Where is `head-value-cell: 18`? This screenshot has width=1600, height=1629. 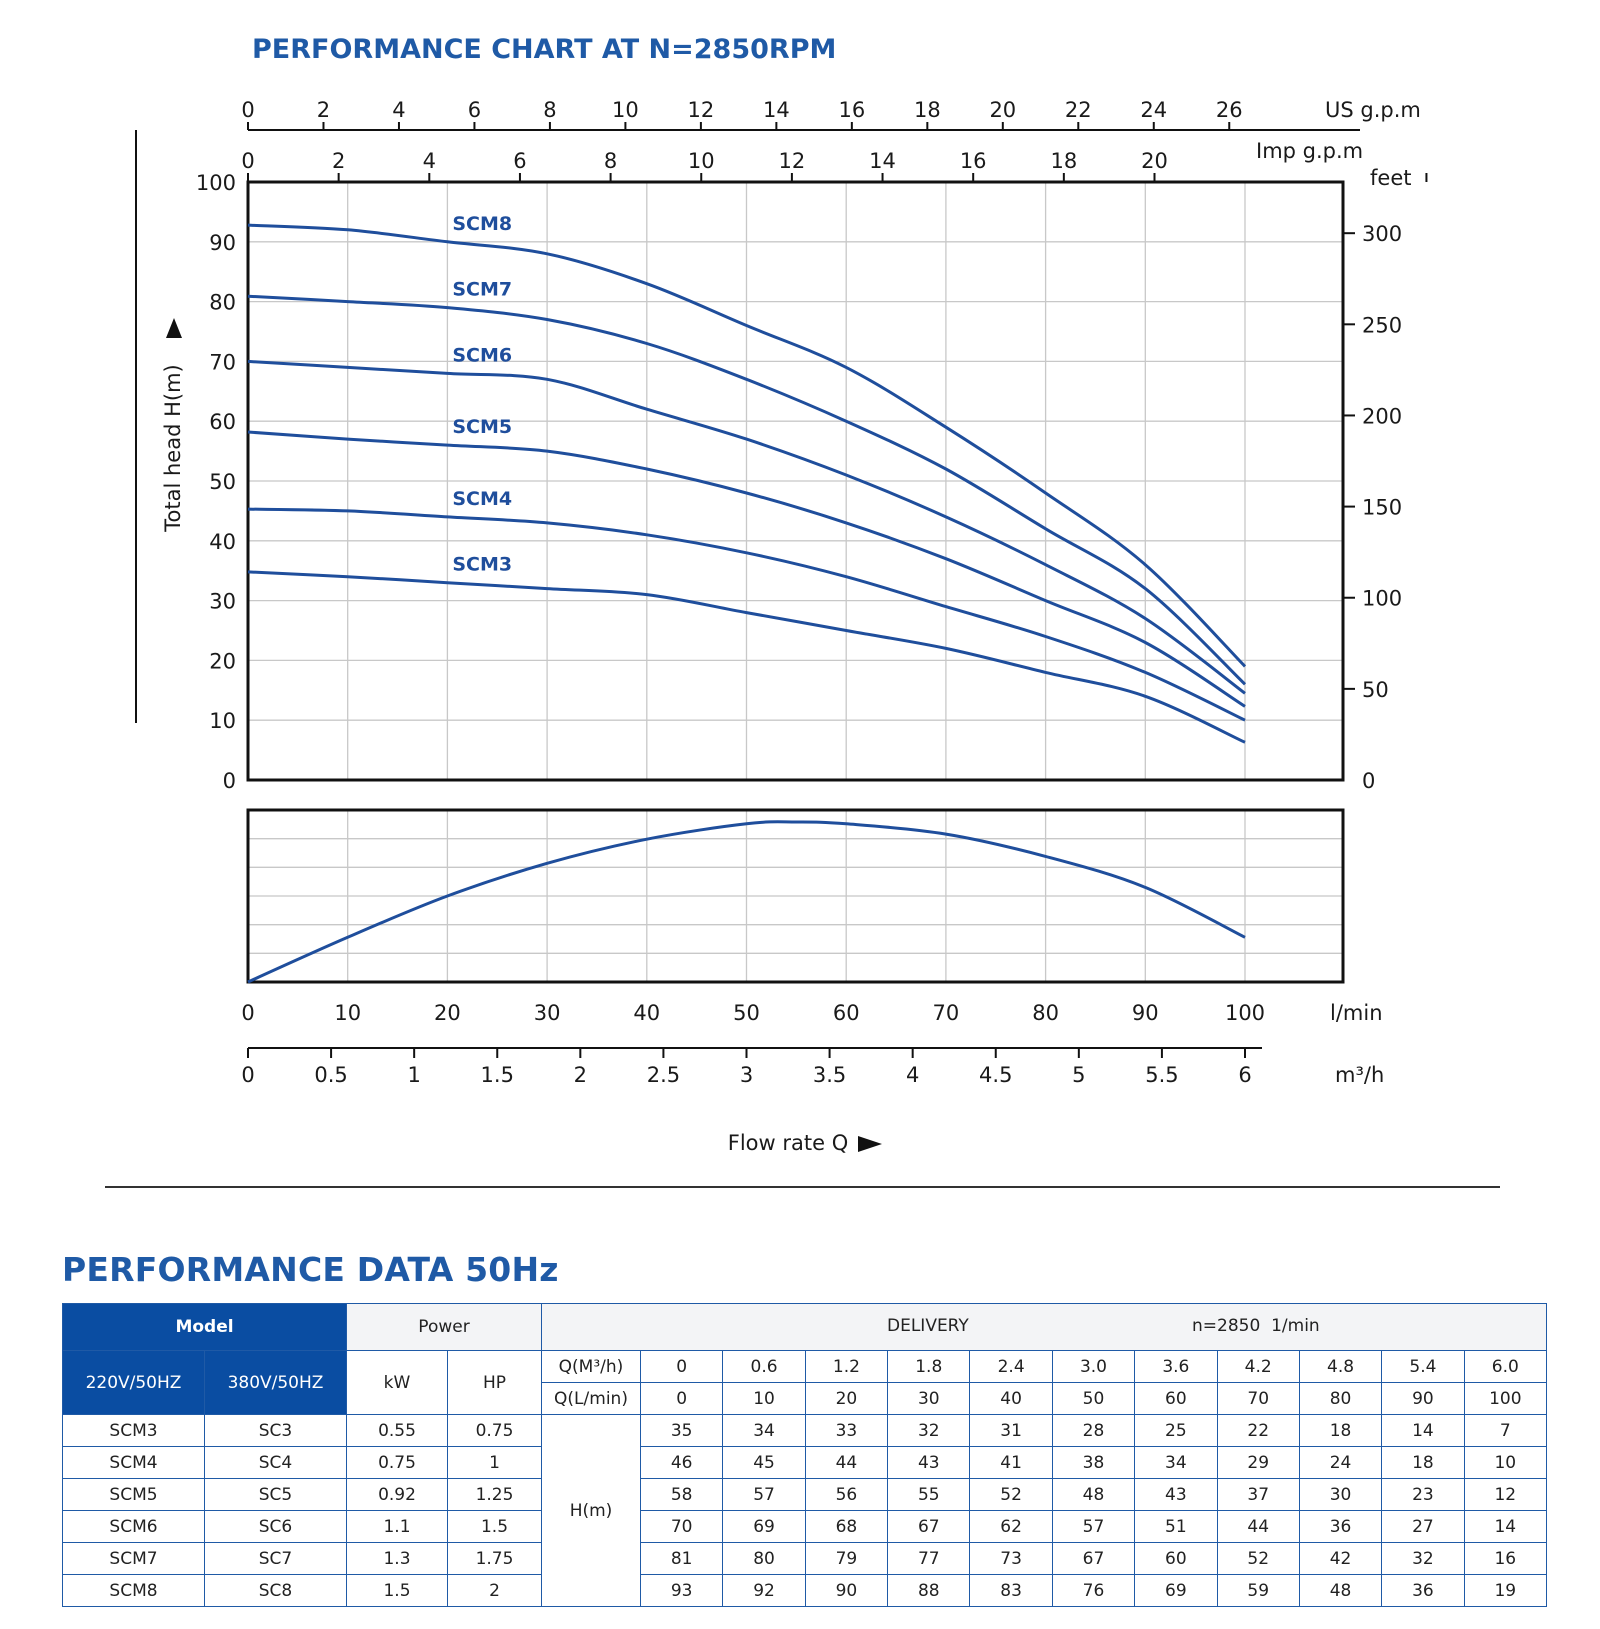 head-value-cell: 18 is located at coordinates (1423, 1462).